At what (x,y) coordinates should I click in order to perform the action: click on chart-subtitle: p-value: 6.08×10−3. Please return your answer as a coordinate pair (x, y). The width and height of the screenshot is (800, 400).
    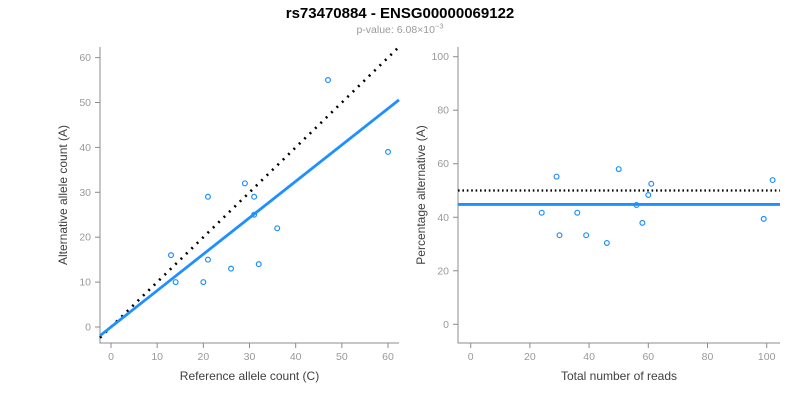
    Looking at the image, I should click on (400, 28).